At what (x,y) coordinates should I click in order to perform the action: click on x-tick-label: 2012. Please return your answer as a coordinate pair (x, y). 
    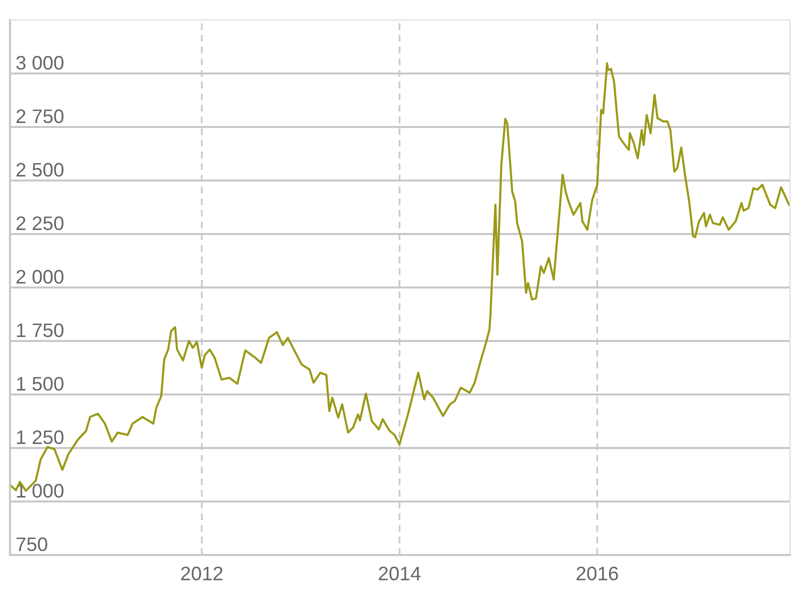
    Looking at the image, I should click on (201, 573).